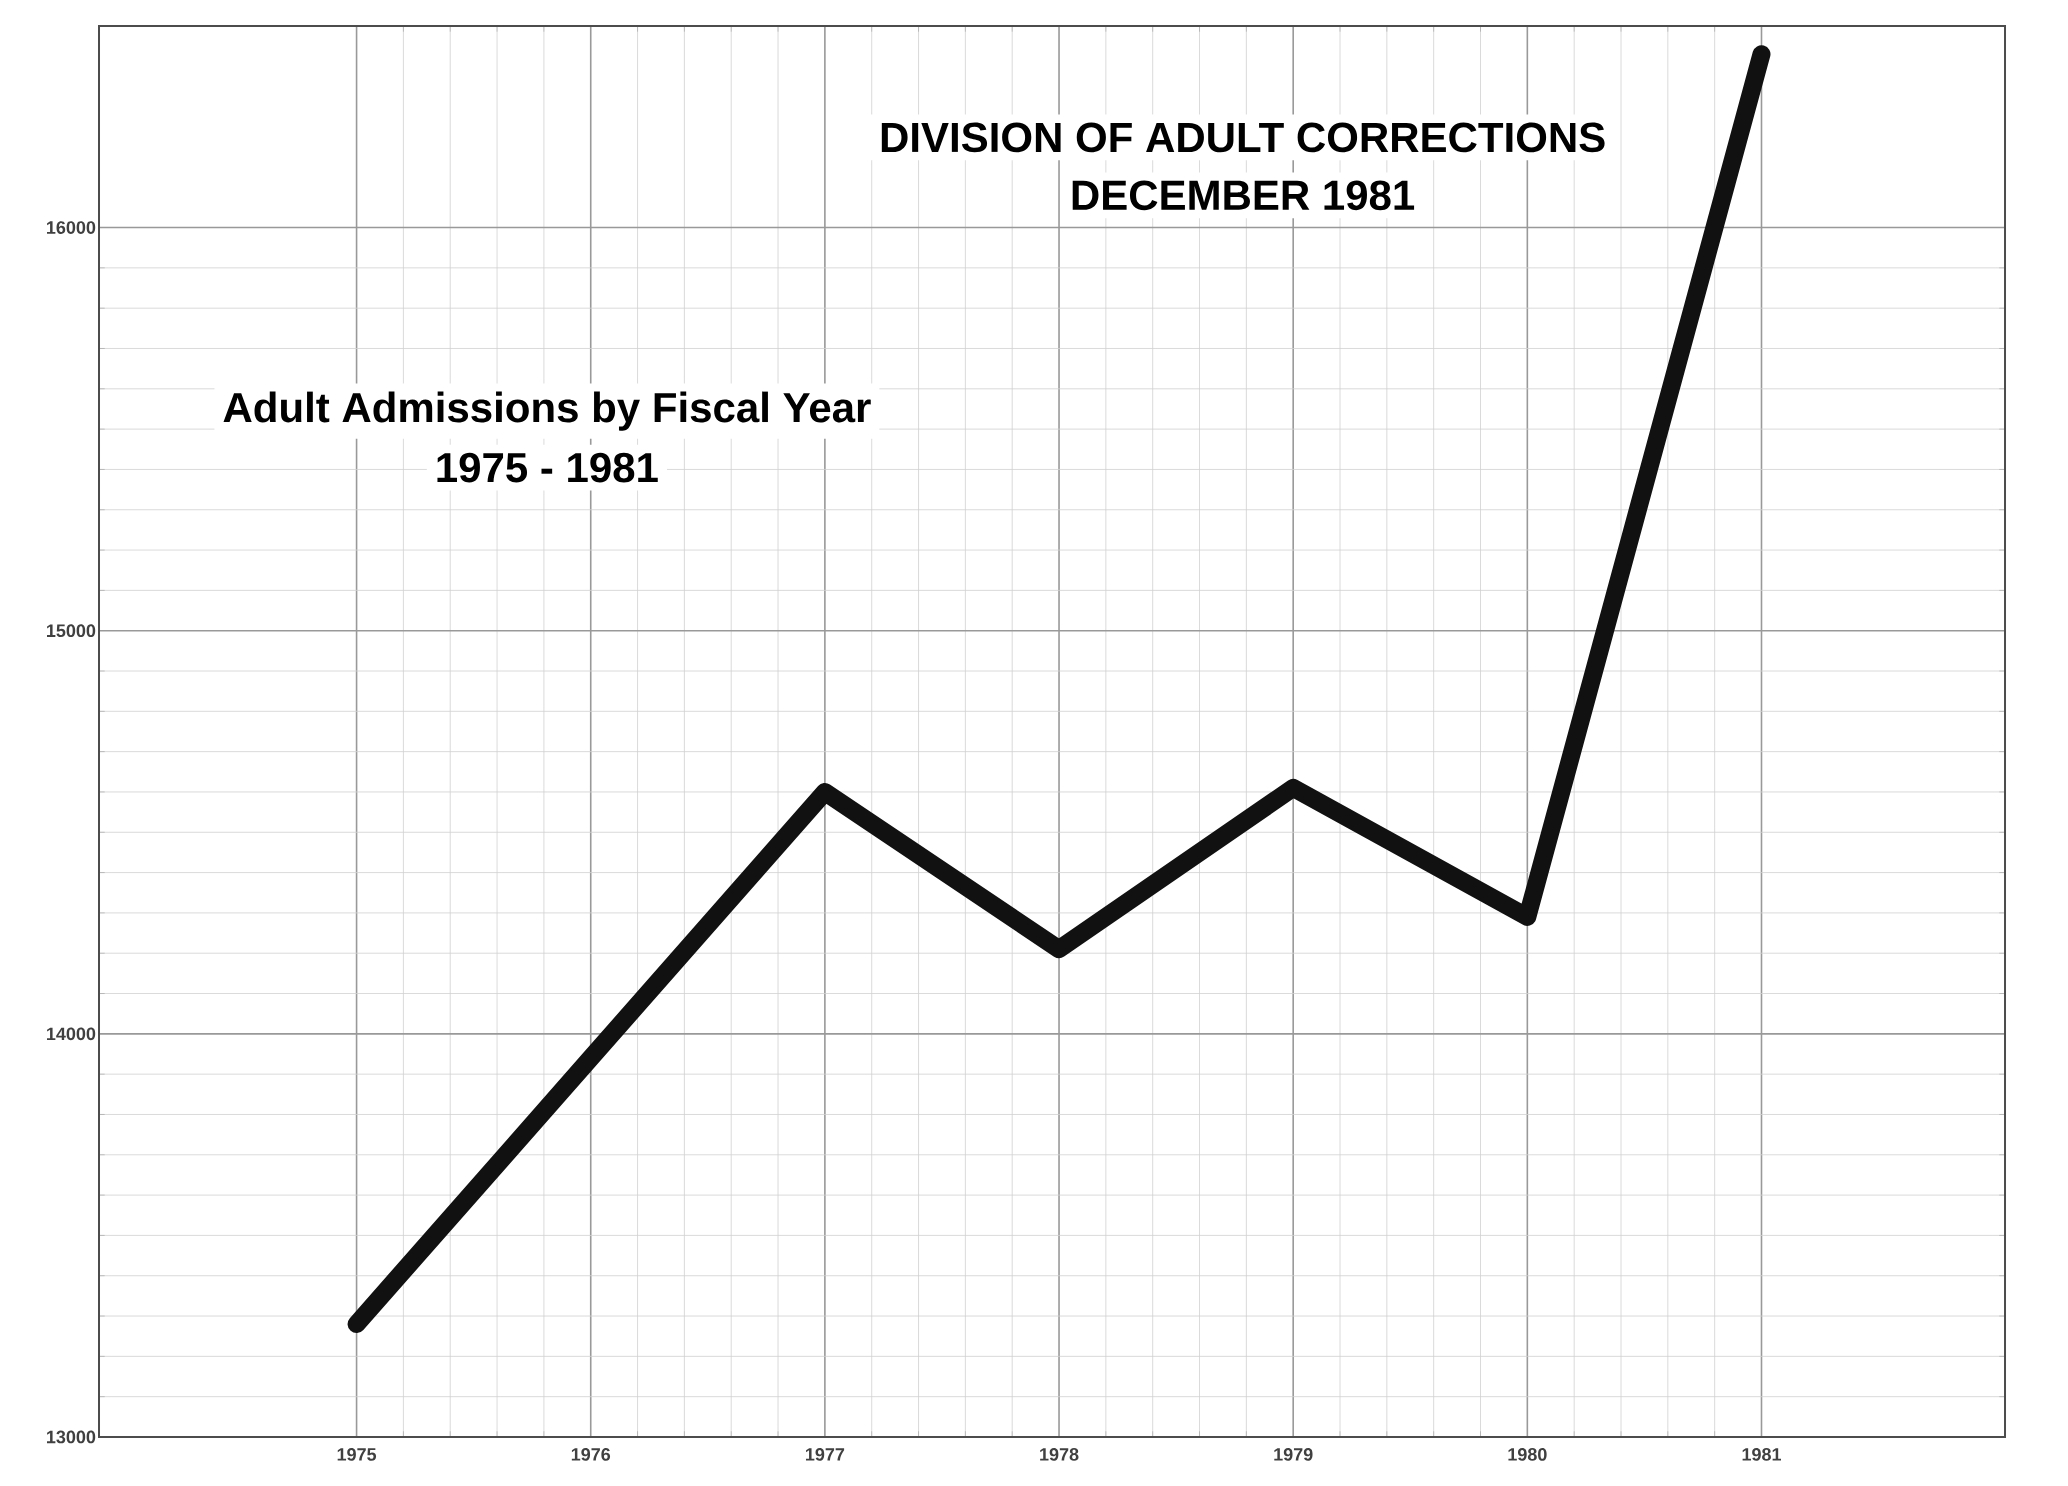  What do you see at coordinates (71, 631) in the screenshot?
I see `y-tick-label: 15000` at bounding box center [71, 631].